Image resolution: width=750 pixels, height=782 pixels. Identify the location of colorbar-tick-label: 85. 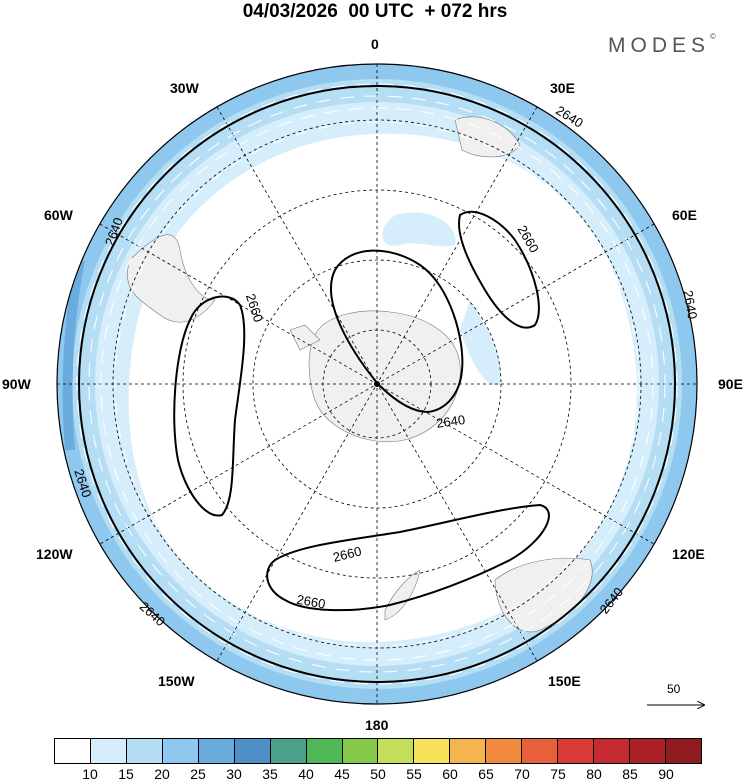
(630, 774).